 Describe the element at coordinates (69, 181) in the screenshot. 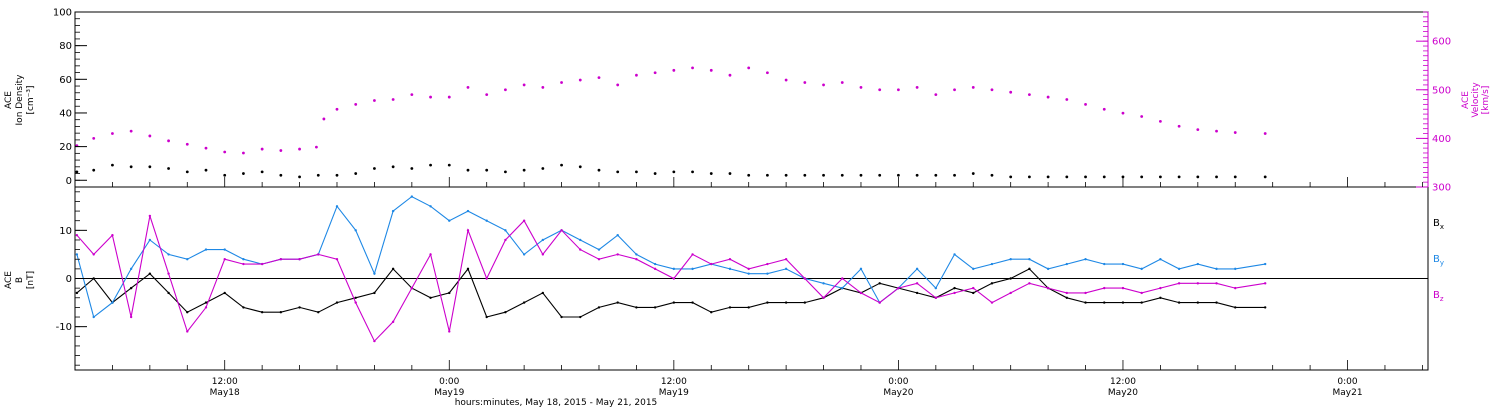

I see `density-tick-label: 0` at that location.